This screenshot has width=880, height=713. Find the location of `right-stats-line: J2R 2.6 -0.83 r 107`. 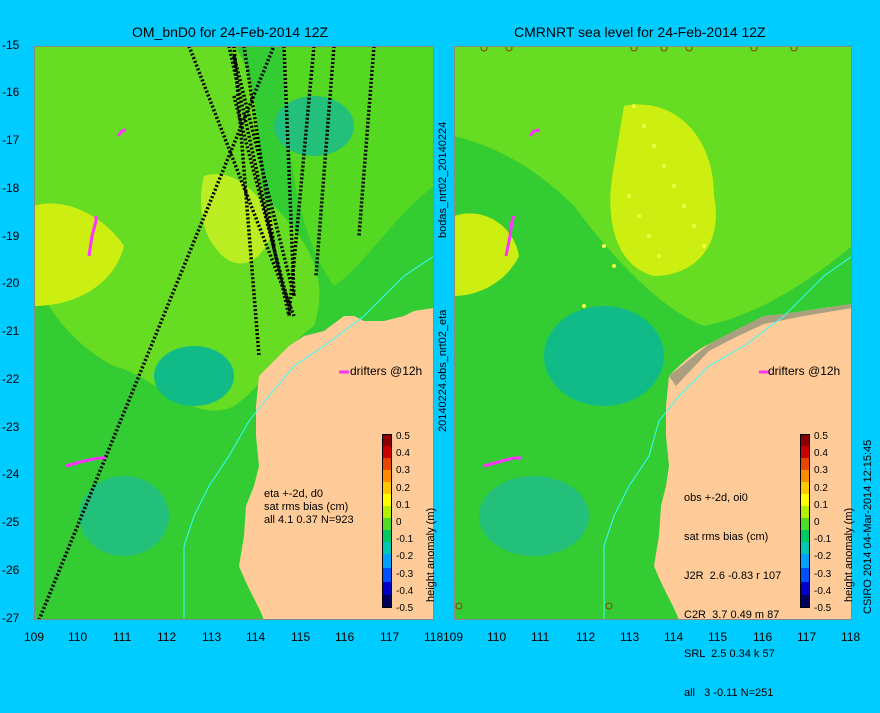

right-stats-line: J2R 2.6 -0.83 r 107 is located at coordinates (733, 576).